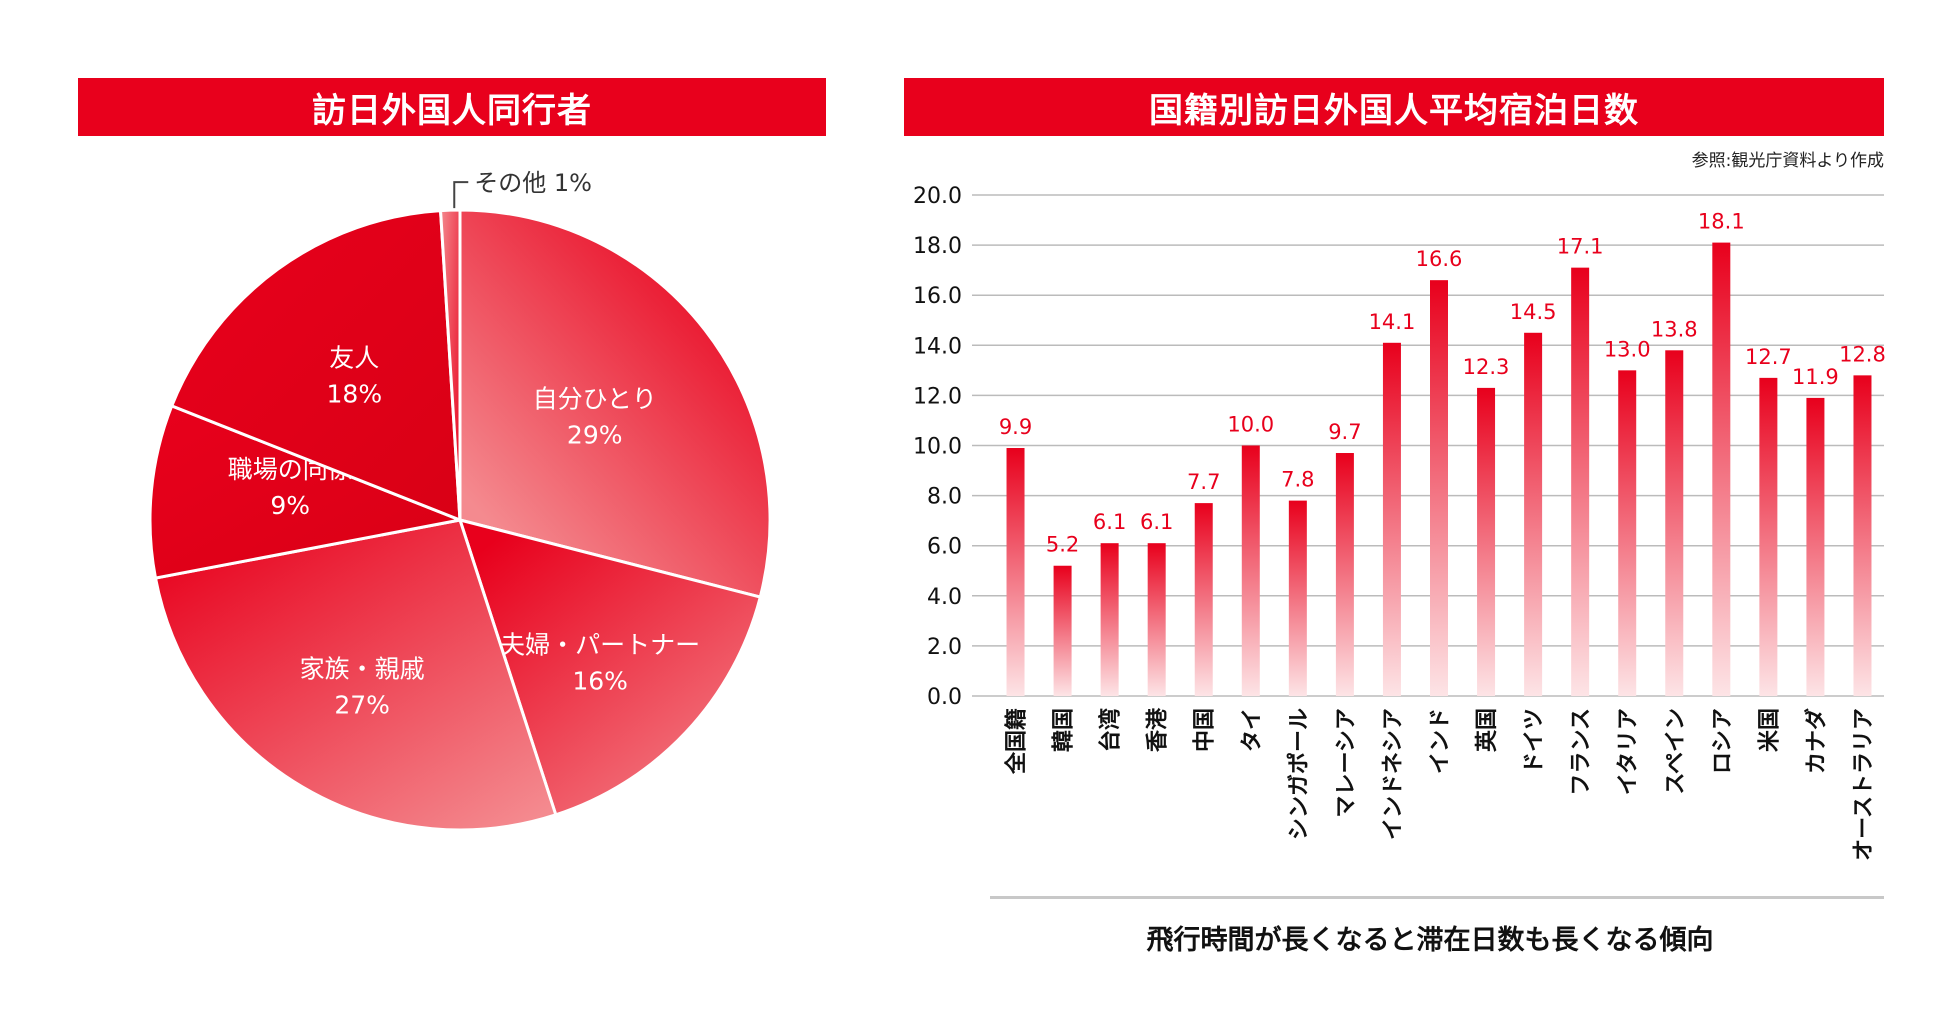  What do you see at coordinates (1017, 741) in the screenshot?
I see `x-category-label: 全国籍` at bounding box center [1017, 741].